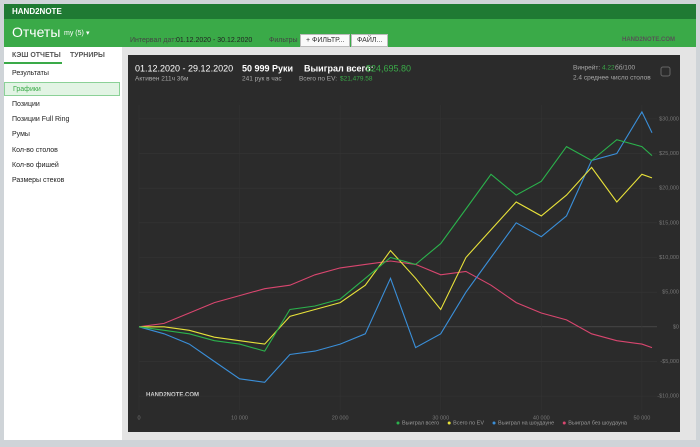 This screenshot has height=447, width=700. I want to click on y-tick-label: $0, so click(676, 327).